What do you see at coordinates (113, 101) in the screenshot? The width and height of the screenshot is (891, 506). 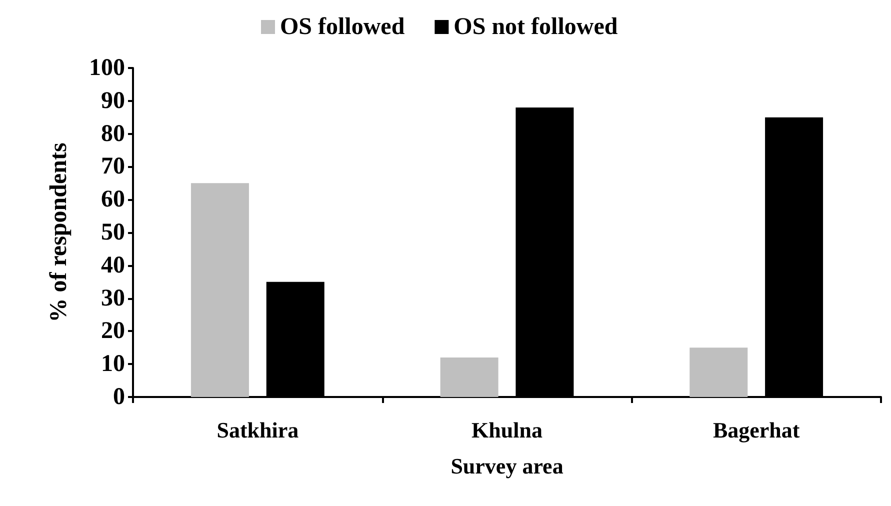 I see `y-tick-label: 90` at bounding box center [113, 101].